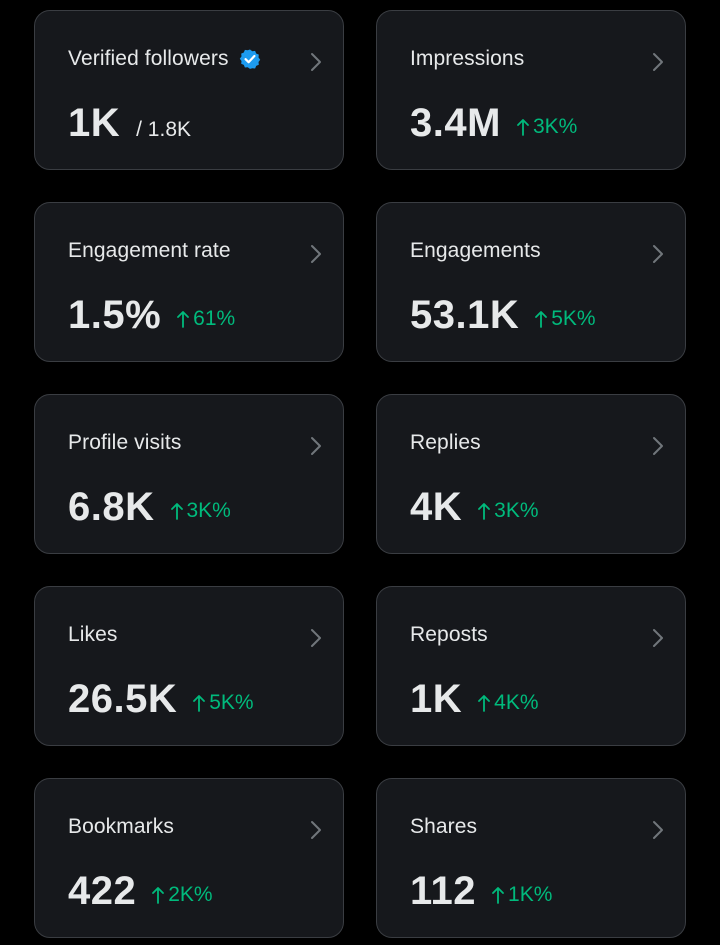 This screenshot has width=720, height=945. What do you see at coordinates (129, 123) in the screenshot?
I see `metric-value-row: 1K / 1.8K` at bounding box center [129, 123].